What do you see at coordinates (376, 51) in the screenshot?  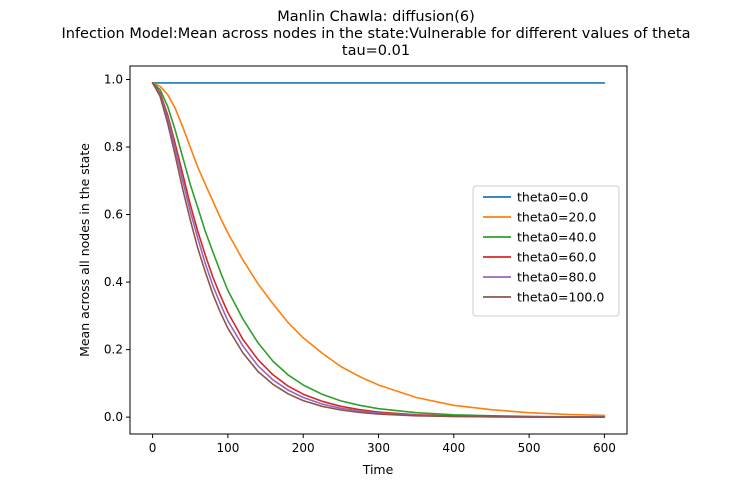 I see `chart-subtitle-tau: tau=0.01` at bounding box center [376, 51].